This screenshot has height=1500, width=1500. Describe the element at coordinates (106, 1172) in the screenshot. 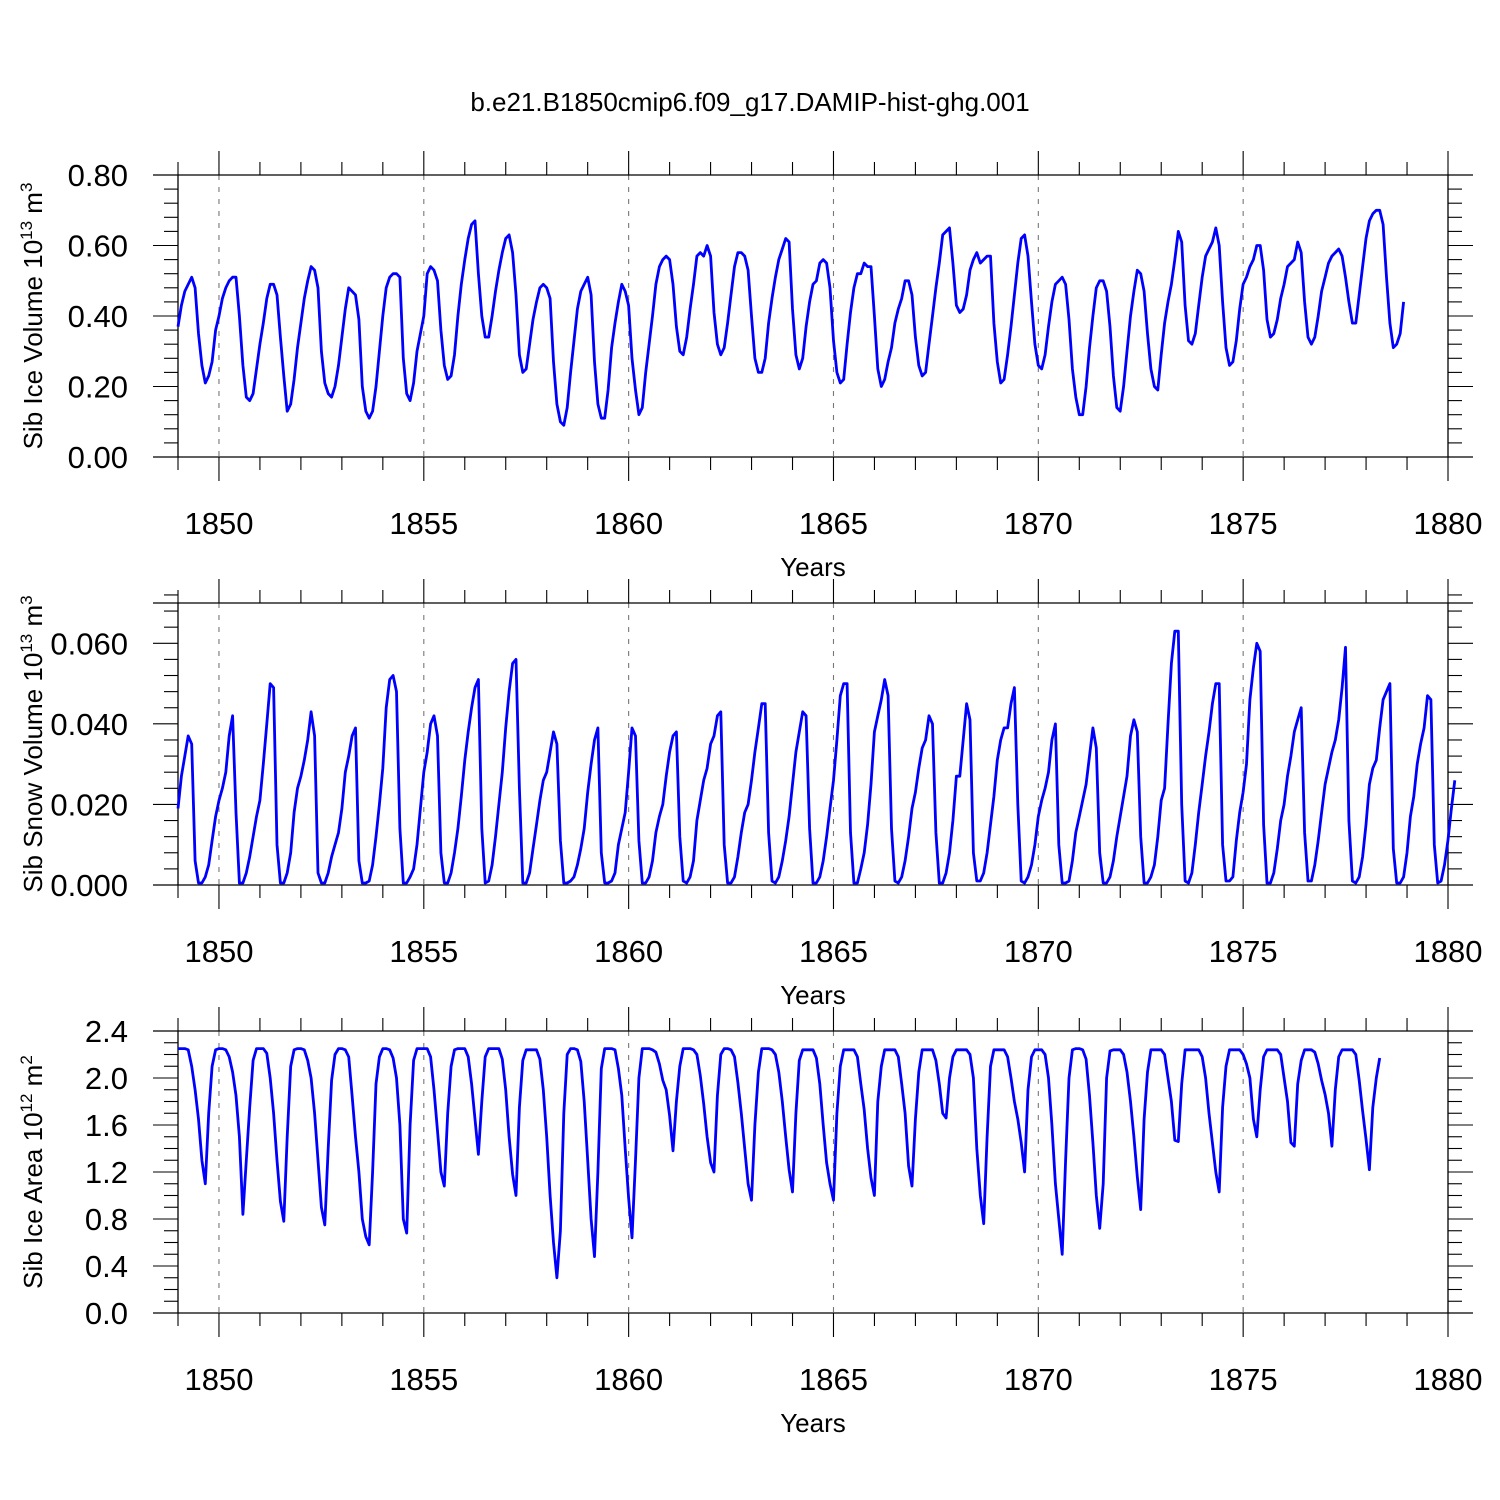

I see `y-tick-label: 1.2` at that location.